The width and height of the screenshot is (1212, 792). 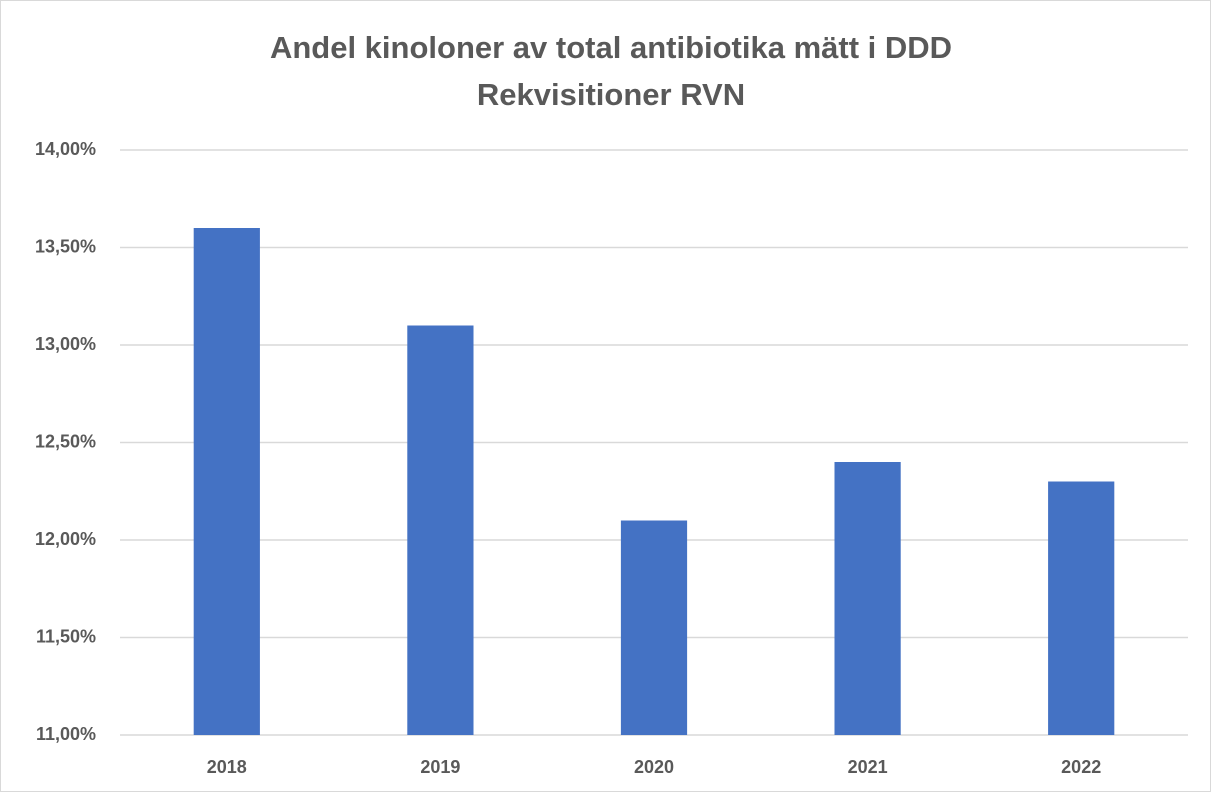 I want to click on x-tick-label: 2022, so click(x=1081, y=767).